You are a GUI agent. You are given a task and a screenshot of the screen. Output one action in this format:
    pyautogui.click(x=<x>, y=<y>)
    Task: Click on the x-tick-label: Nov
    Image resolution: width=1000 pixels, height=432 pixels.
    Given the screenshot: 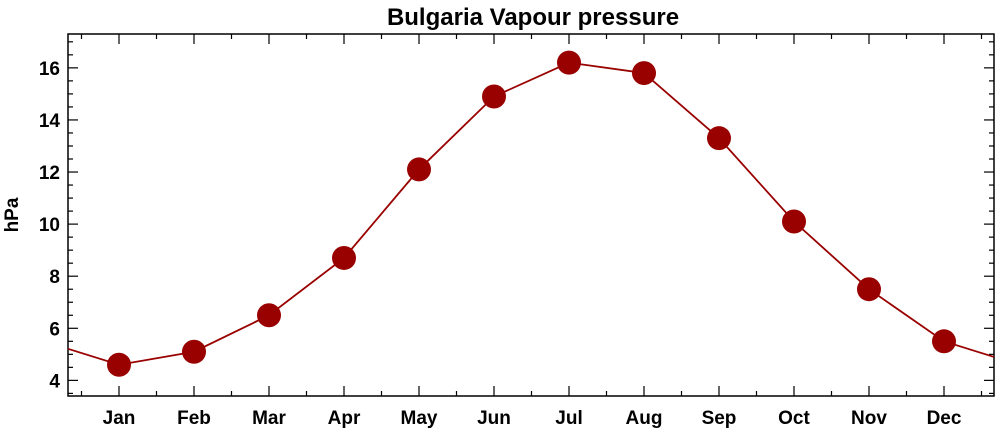 What is the action you would take?
    pyautogui.click(x=869, y=418)
    